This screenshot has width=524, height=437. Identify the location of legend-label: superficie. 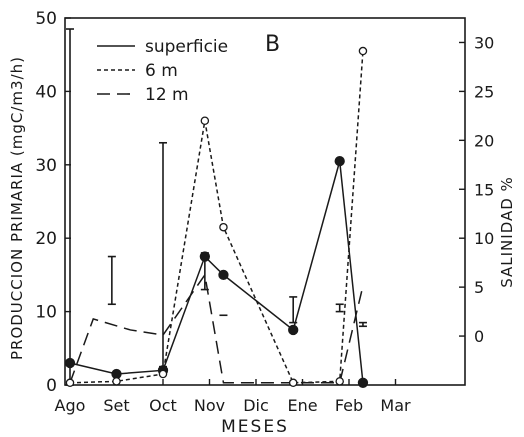
(186, 47).